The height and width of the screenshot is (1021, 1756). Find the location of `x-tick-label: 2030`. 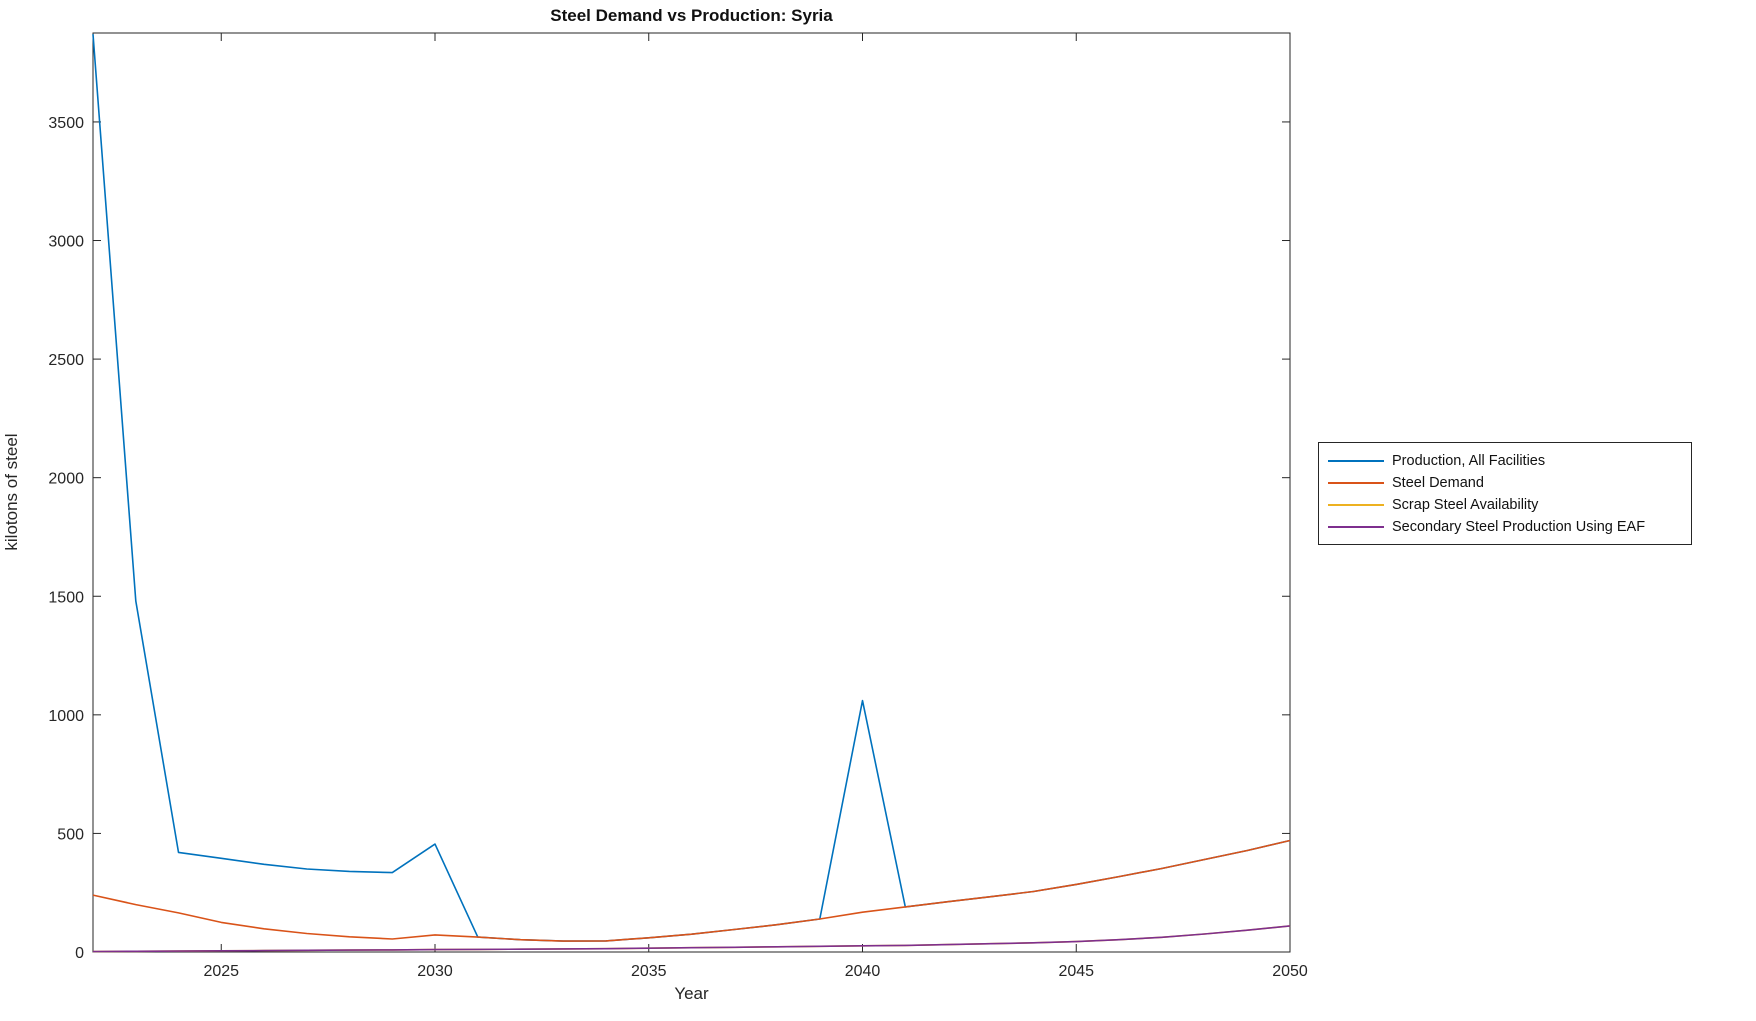

x-tick-label: 2030 is located at coordinates (435, 971).